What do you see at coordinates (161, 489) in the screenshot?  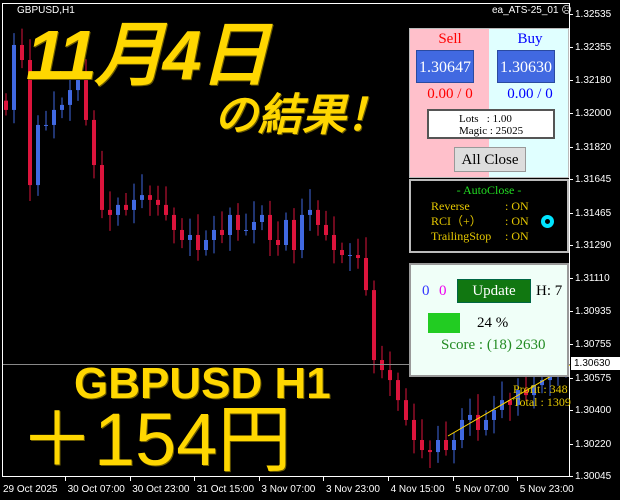 I see `time-tick-label: 30 Oct 23:00` at bounding box center [161, 489].